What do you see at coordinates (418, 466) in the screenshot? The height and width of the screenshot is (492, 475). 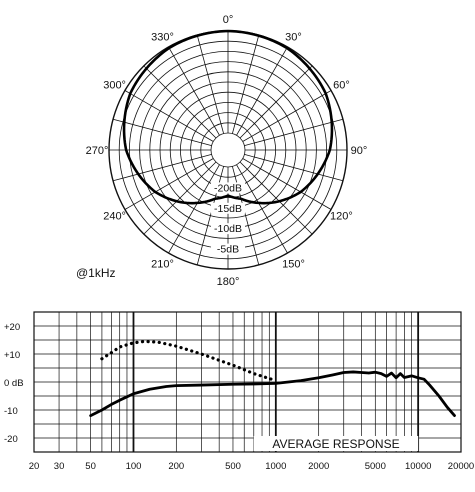 I see `x-tick-label: 10000` at bounding box center [418, 466].